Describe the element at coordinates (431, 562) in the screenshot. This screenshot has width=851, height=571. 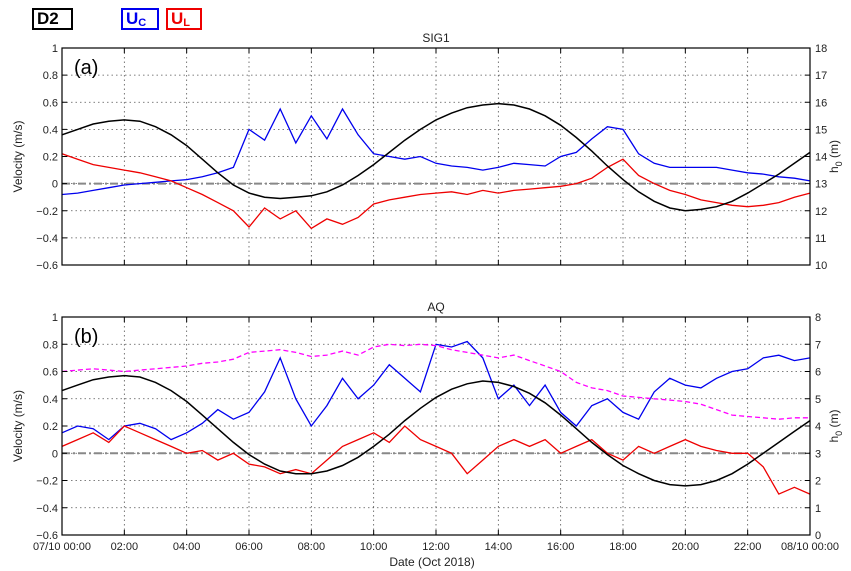
I see `x-axis-label: Date (Oct 2018)` at that location.